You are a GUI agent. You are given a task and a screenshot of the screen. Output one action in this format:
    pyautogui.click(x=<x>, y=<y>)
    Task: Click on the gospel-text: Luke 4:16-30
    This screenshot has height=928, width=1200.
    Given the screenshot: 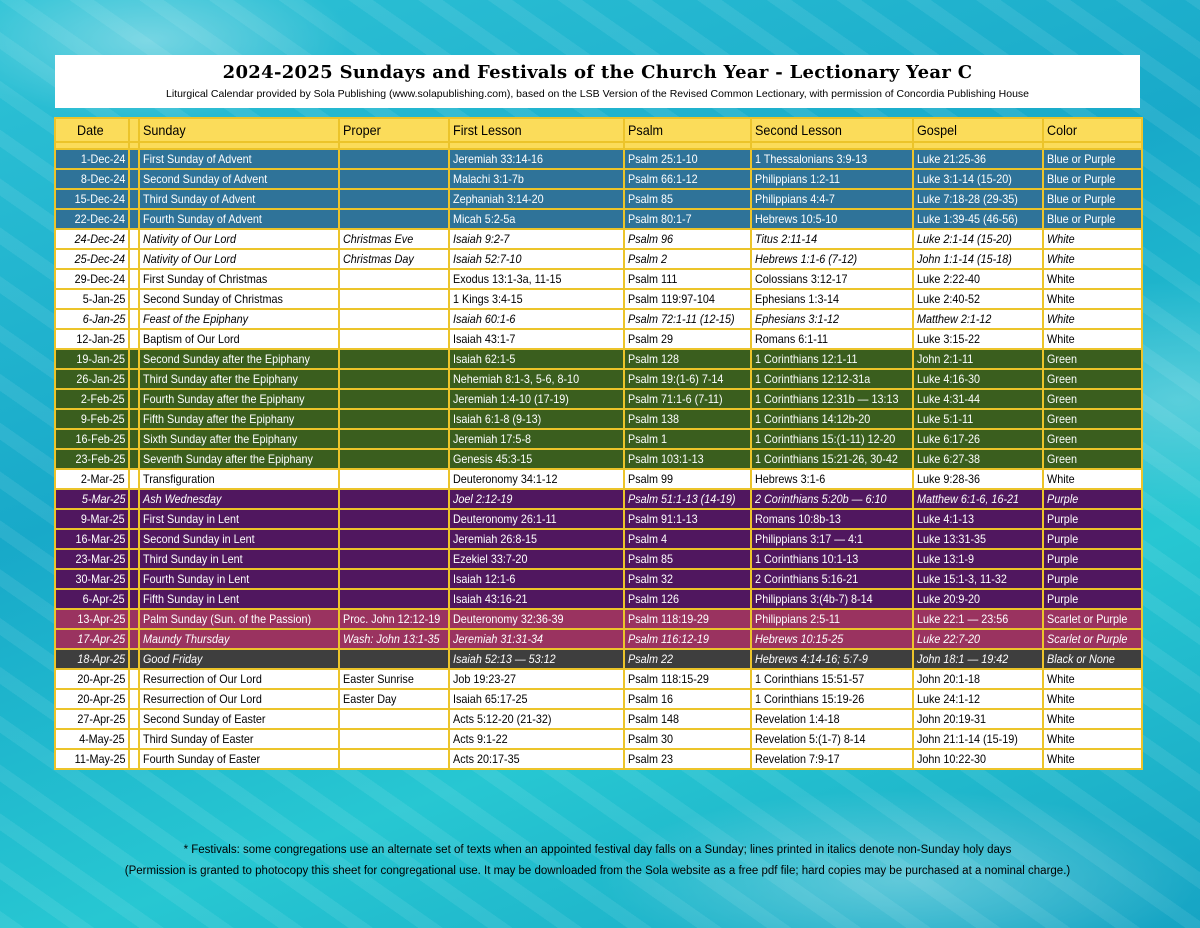 What is the action you would take?
    pyautogui.click(x=949, y=379)
    